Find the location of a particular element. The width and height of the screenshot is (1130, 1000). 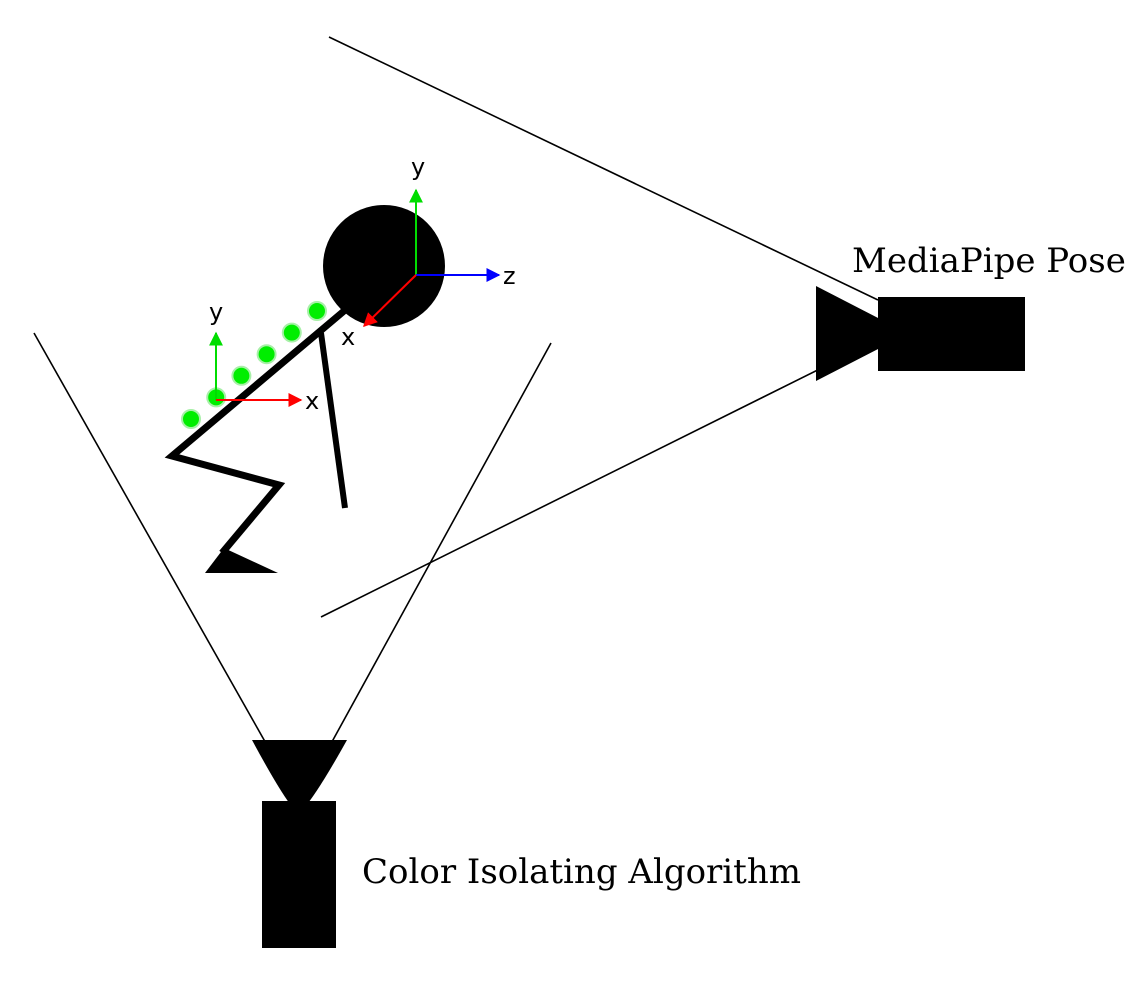

back-axes: y x is located at coordinates (264, 356).